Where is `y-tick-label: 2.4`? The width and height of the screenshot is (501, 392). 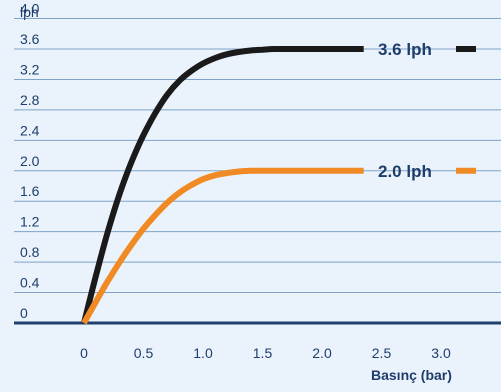
y-tick-label: 2.4 is located at coordinates (30, 130).